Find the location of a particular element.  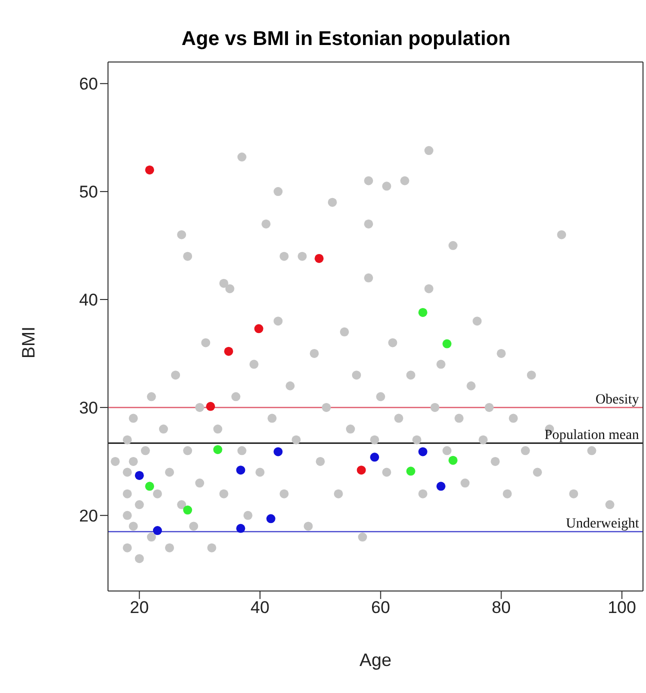

x-tick-label: 100 is located at coordinates (622, 608).